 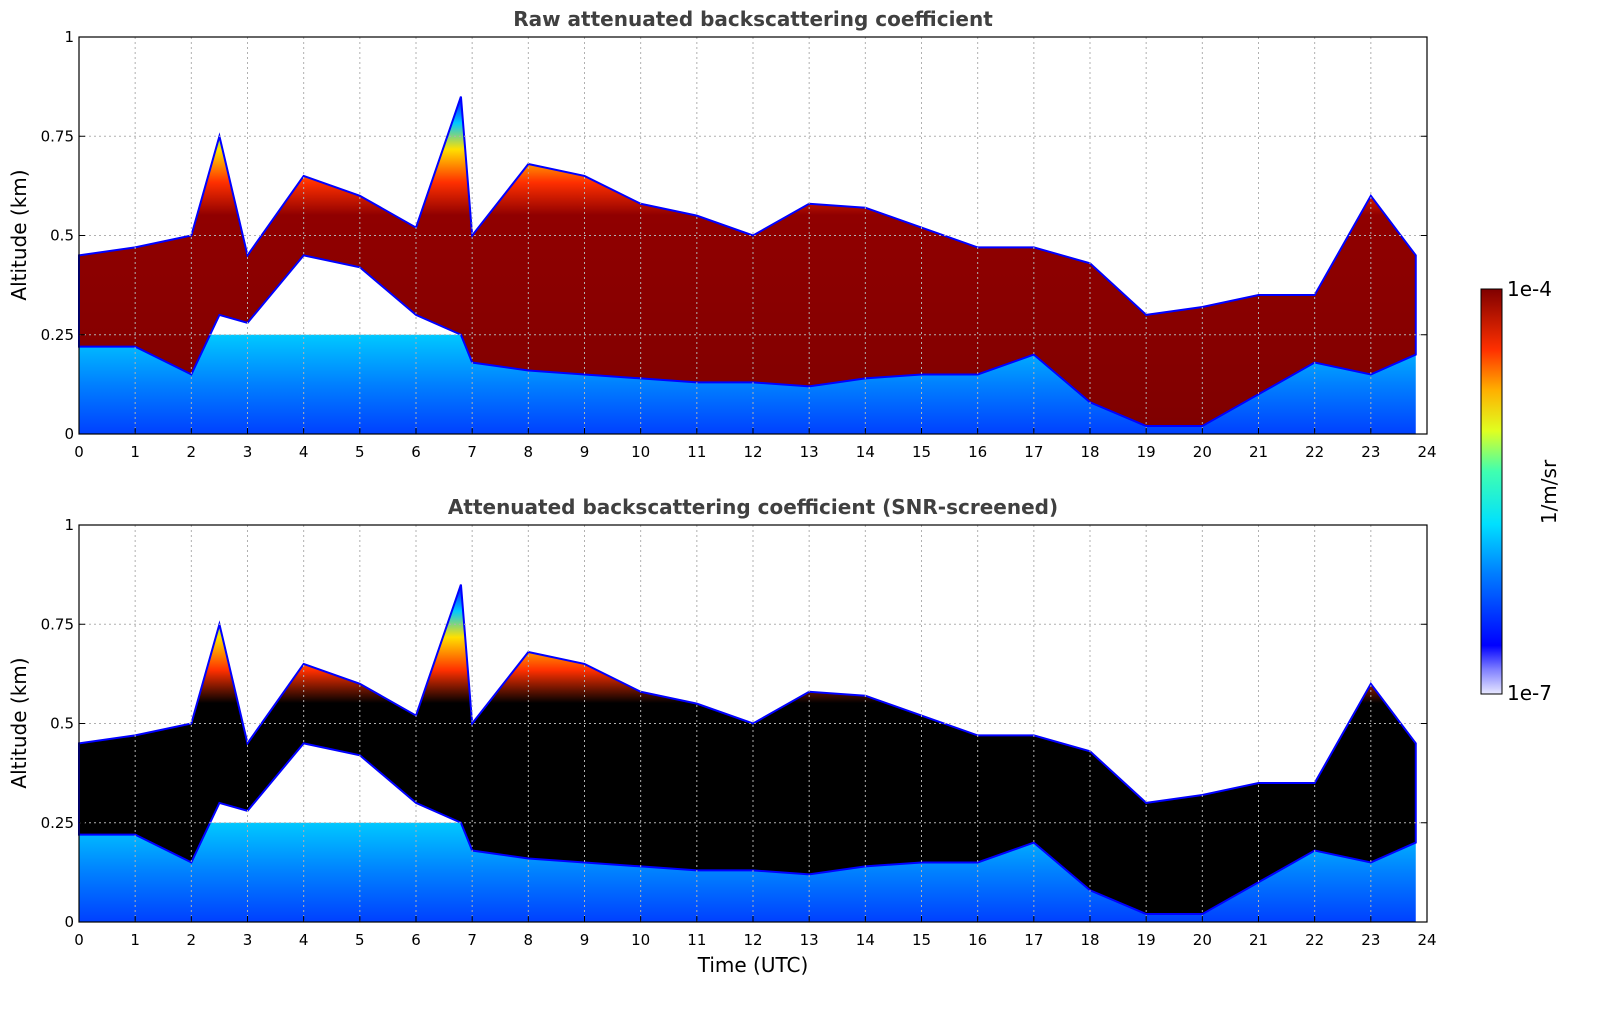 I want to click on panel-1-y-axis-label: Altitude (km), so click(x=19, y=234).